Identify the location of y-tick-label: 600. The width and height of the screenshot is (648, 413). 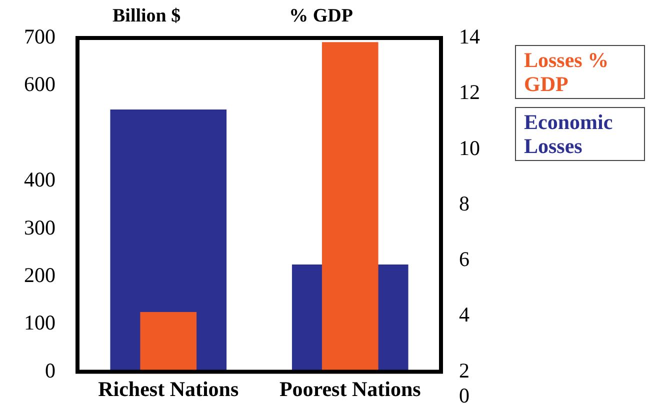
(40, 84).